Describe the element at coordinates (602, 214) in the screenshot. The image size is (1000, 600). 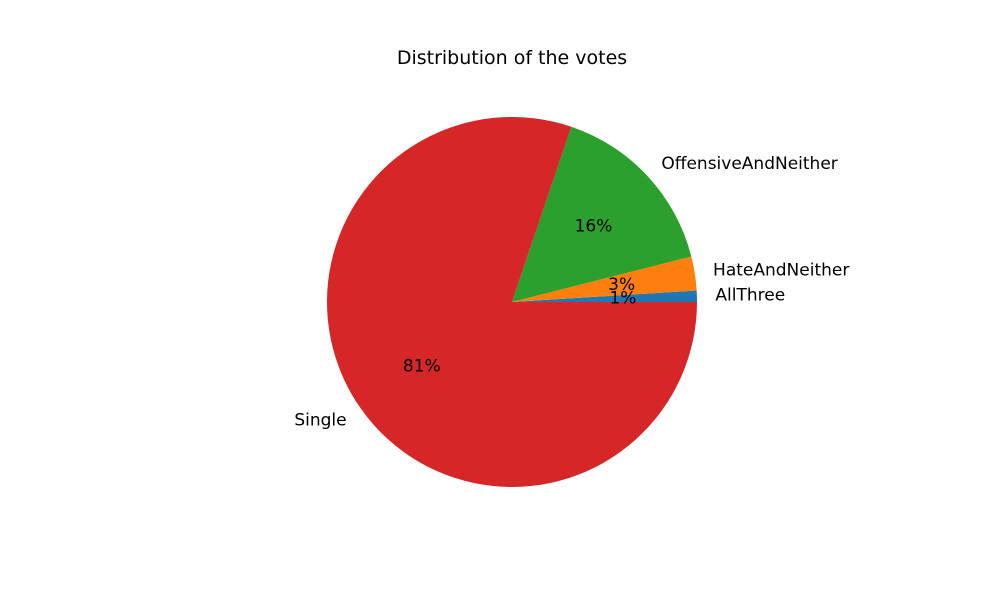
I see `pie-slice-offensive-and-neither` at that location.